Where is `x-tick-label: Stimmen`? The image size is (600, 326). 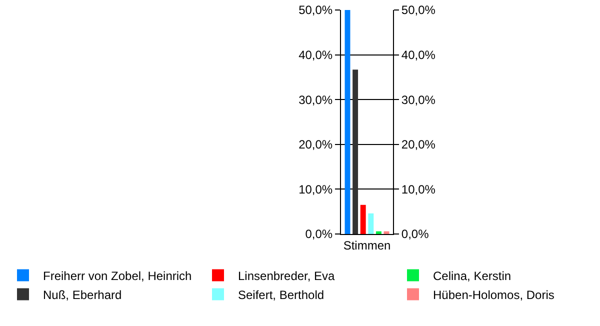
x-tick-label: Stimmen is located at coordinates (367, 245).